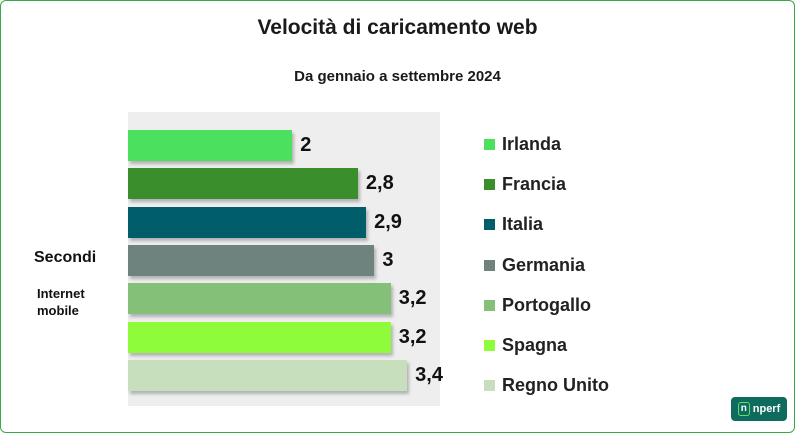 This screenshot has height=433, width=795. What do you see at coordinates (379, 183) in the screenshot?
I see `bar-value-label: 2,8` at bounding box center [379, 183].